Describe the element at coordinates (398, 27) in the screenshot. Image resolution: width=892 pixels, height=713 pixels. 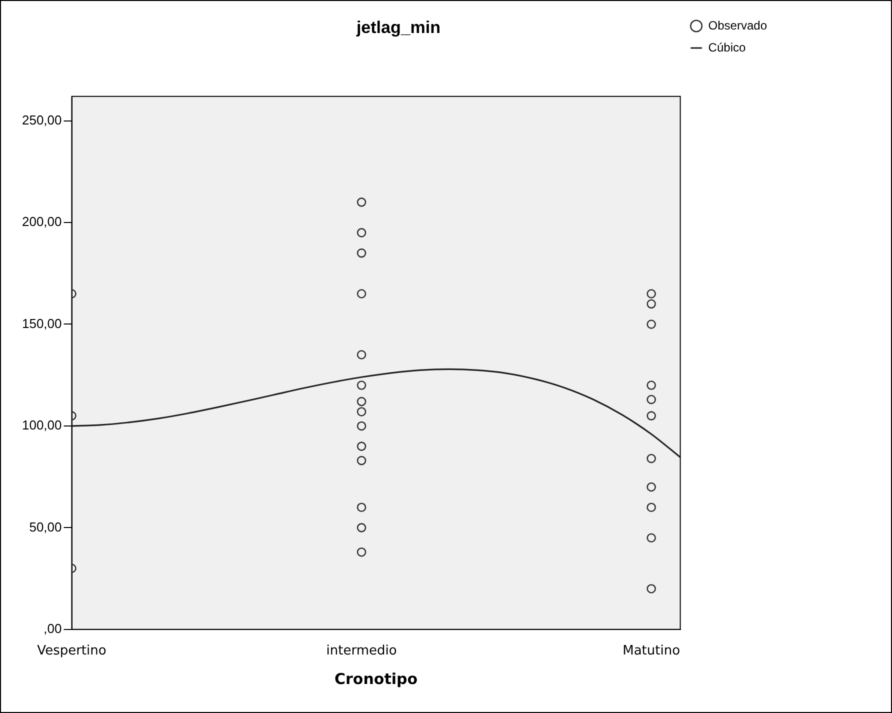
I see `chart-title: jetlag_min` at that location.